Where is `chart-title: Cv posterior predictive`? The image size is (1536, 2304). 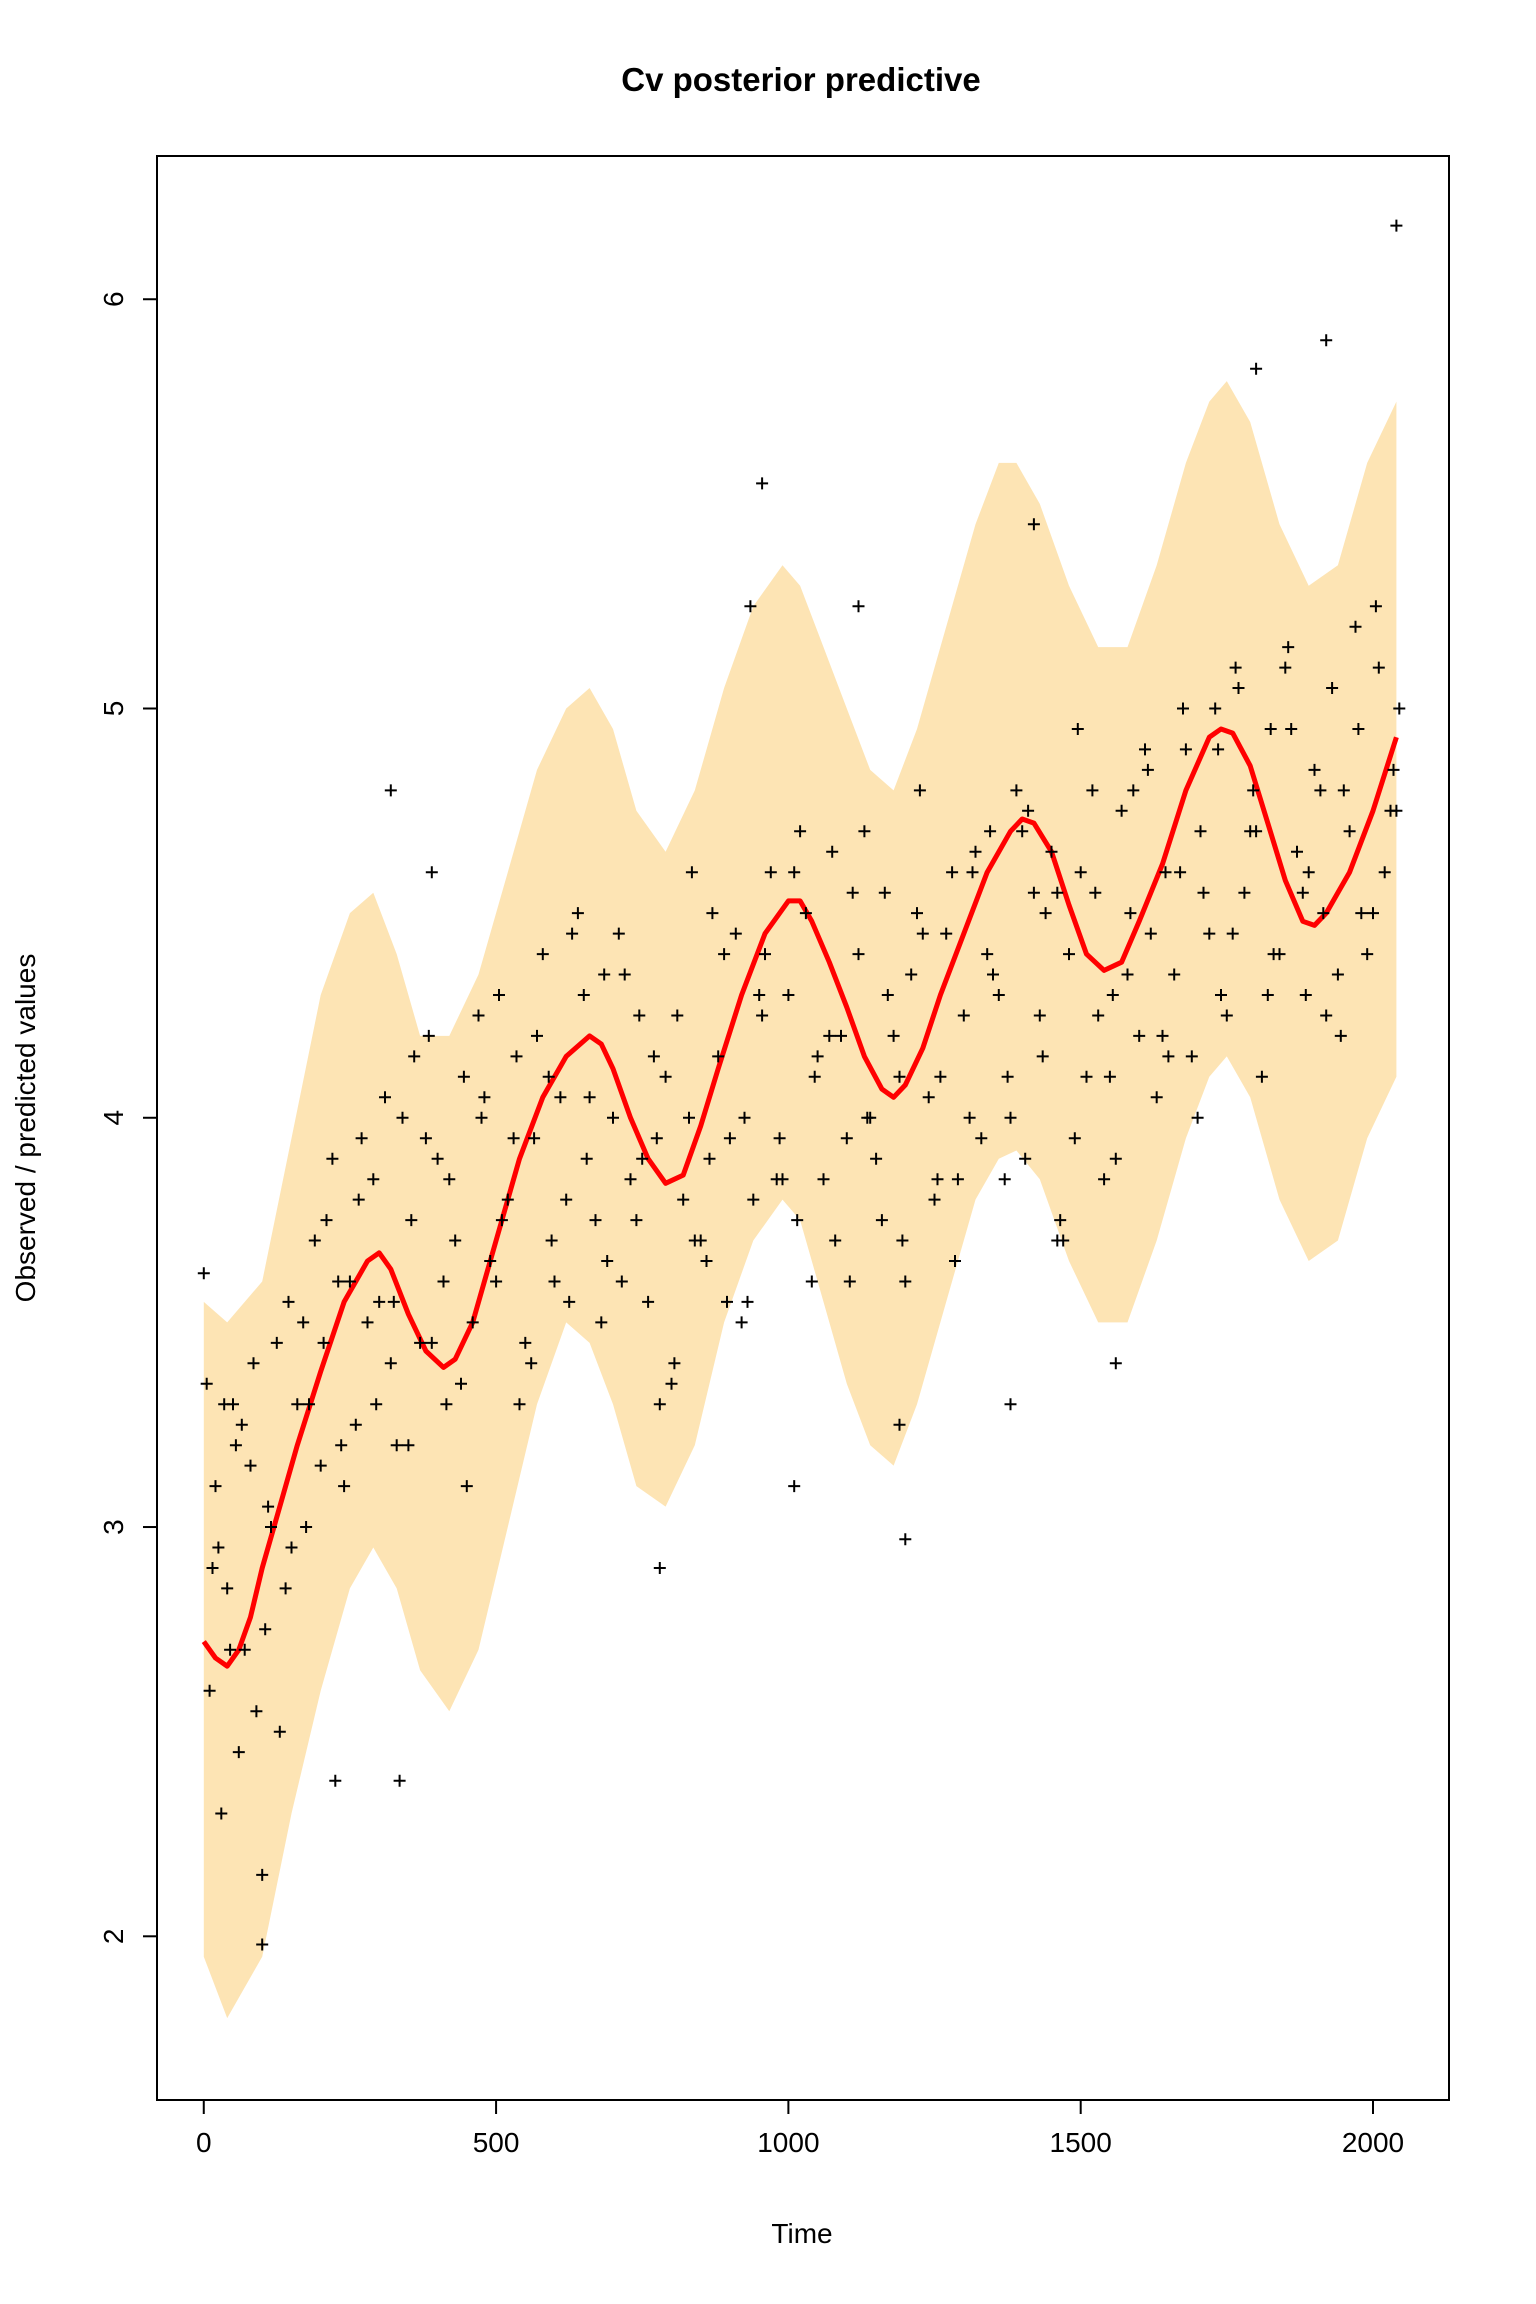 chart-title: Cv posterior predictive is located at coordinates (800, 79).